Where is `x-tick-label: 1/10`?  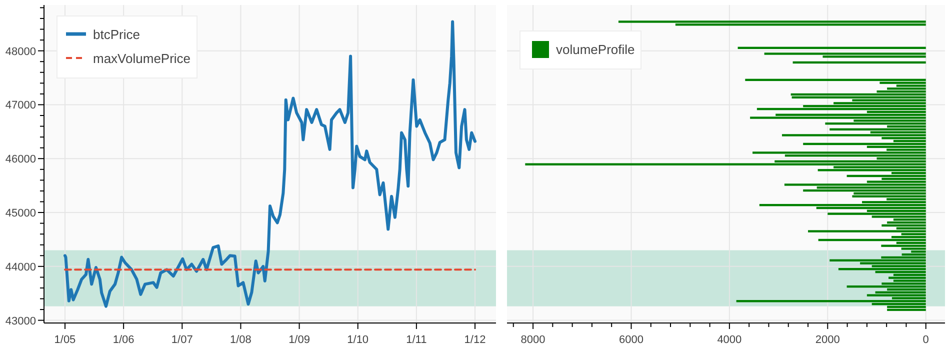 x-tick-label: 1/10 is located at coordinates (358, 340).